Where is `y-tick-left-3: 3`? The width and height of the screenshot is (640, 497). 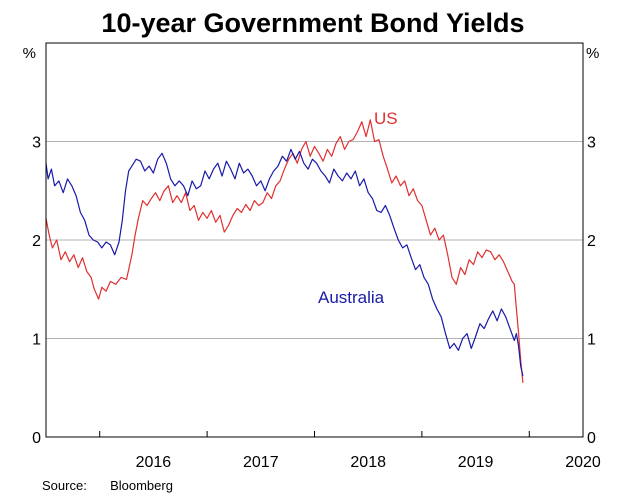
y-tick-left-3: 3 is located at coordinates (36, 143).